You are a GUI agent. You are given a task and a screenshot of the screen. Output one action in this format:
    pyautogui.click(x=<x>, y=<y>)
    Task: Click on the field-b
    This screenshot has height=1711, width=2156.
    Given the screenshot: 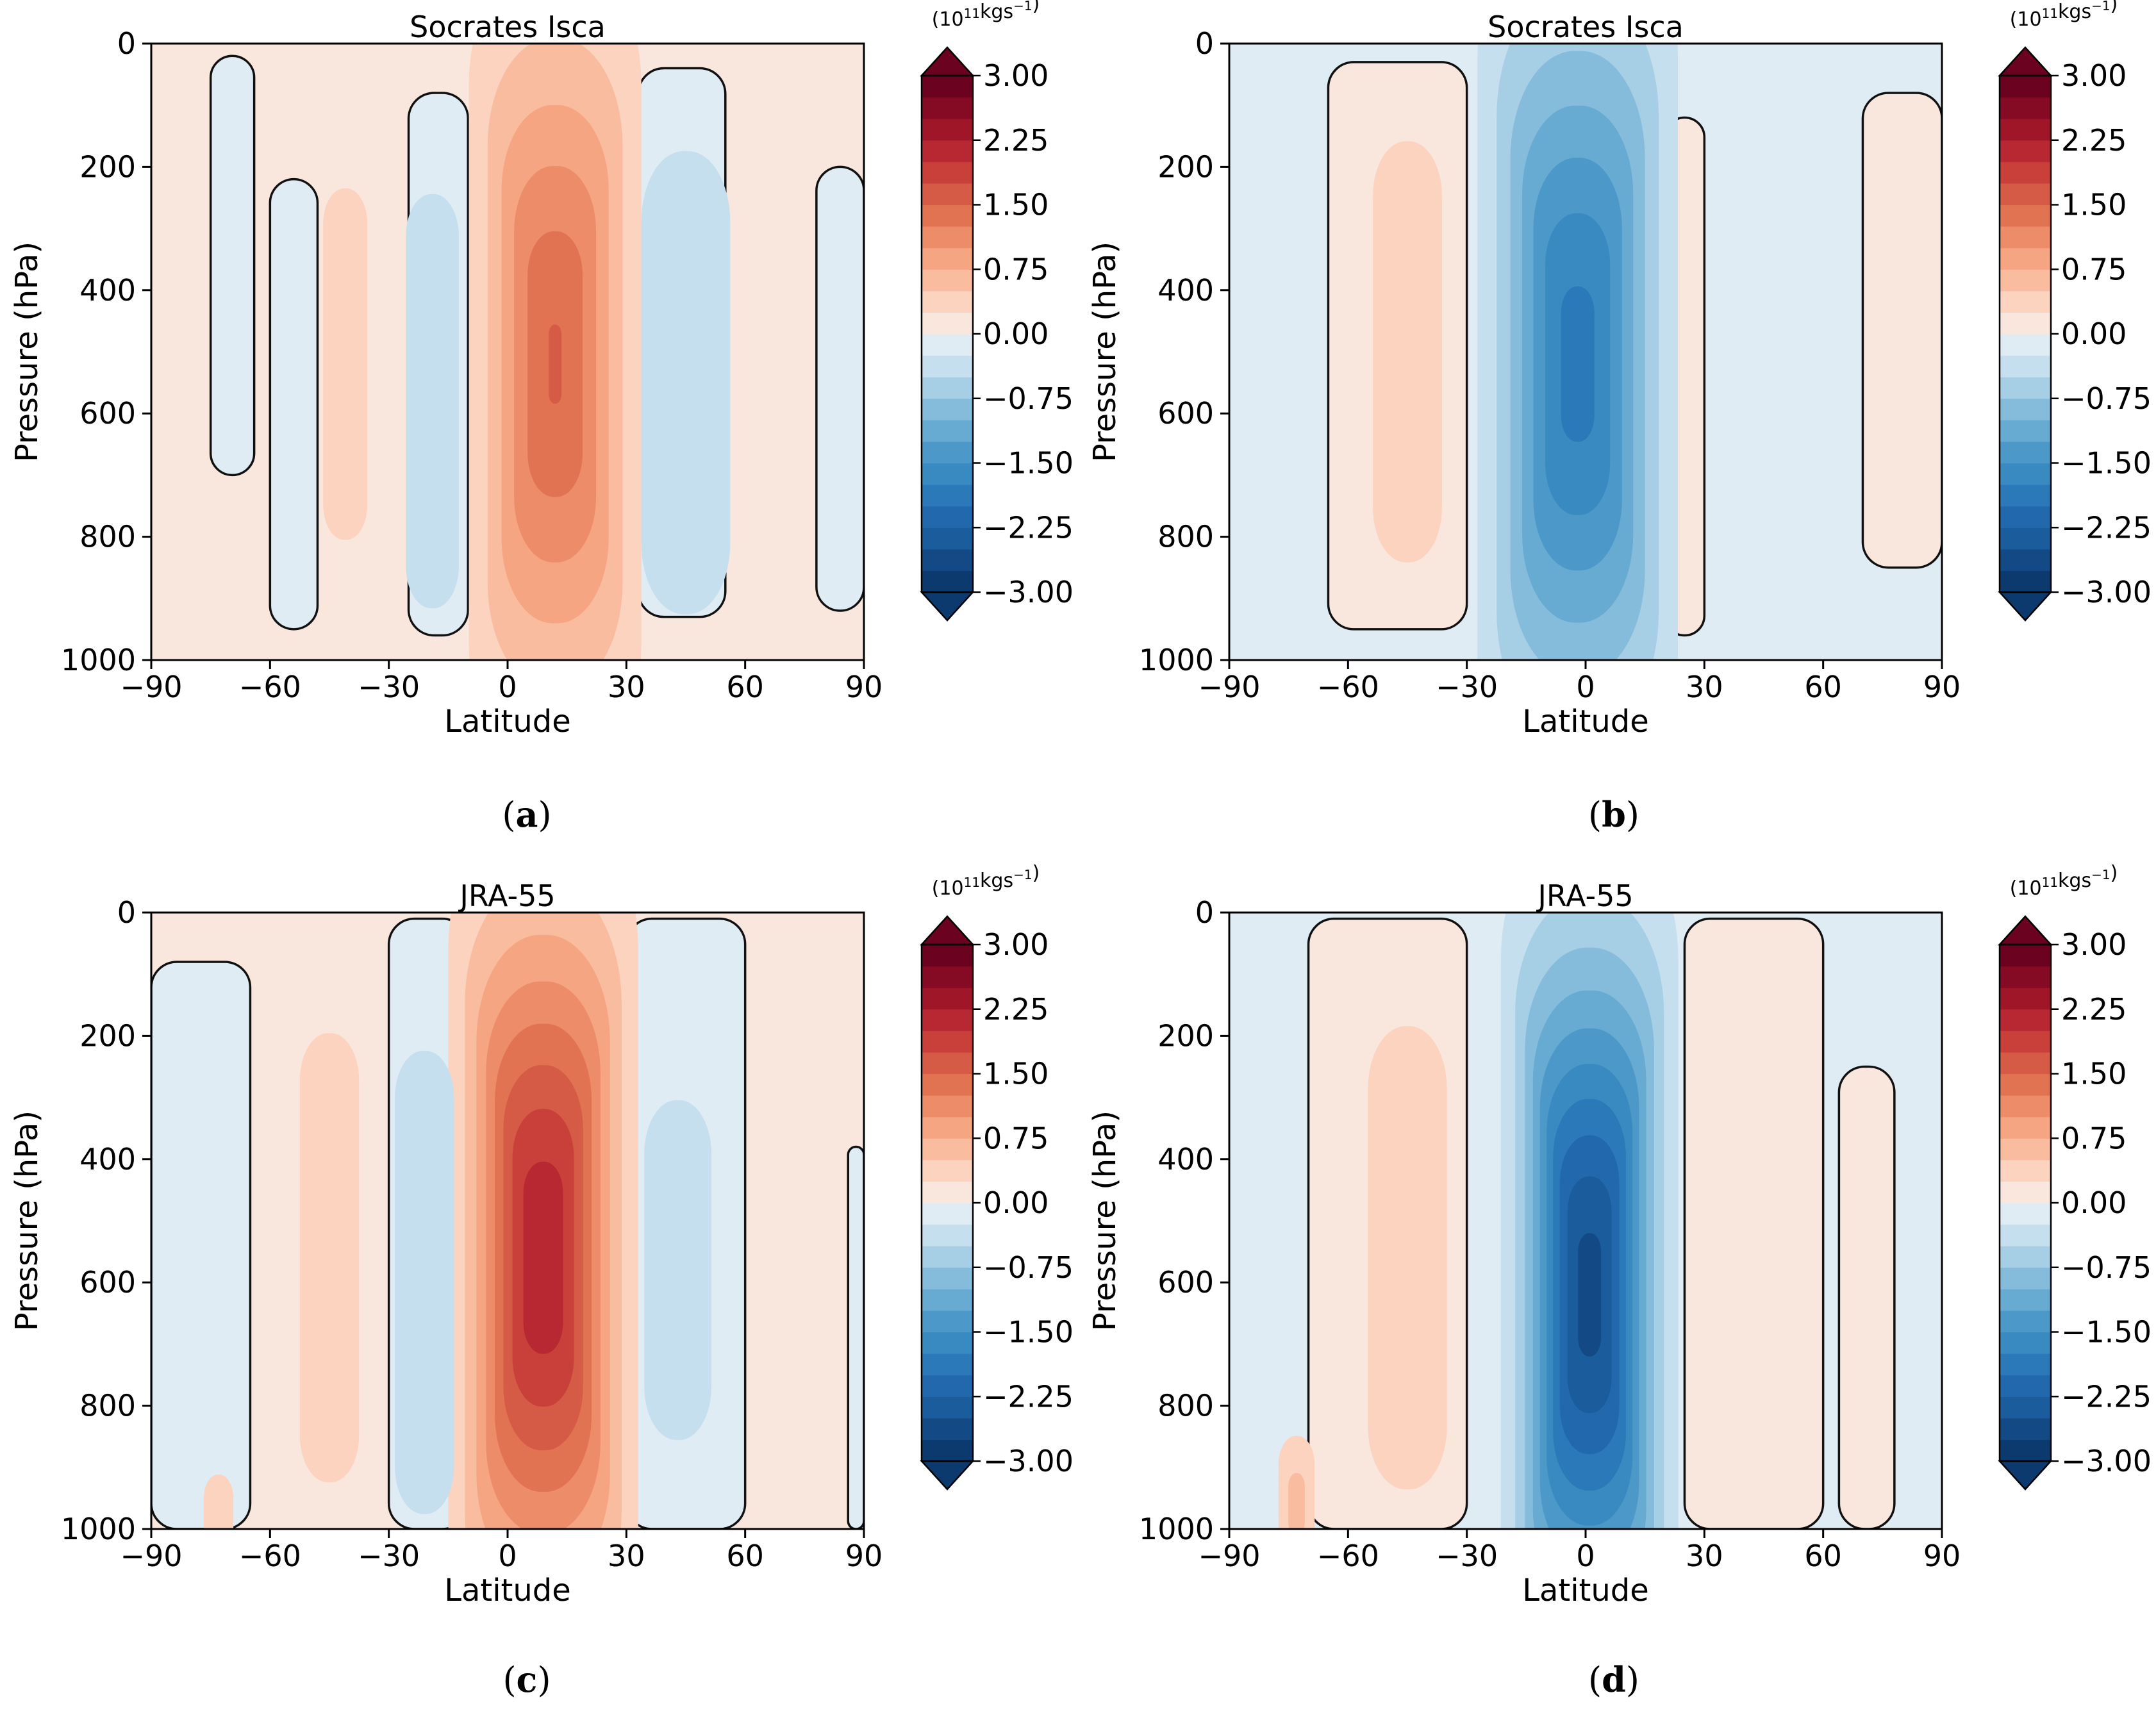 What is the action you would take?
    pyautogui.click(x=1585, y=352)
    